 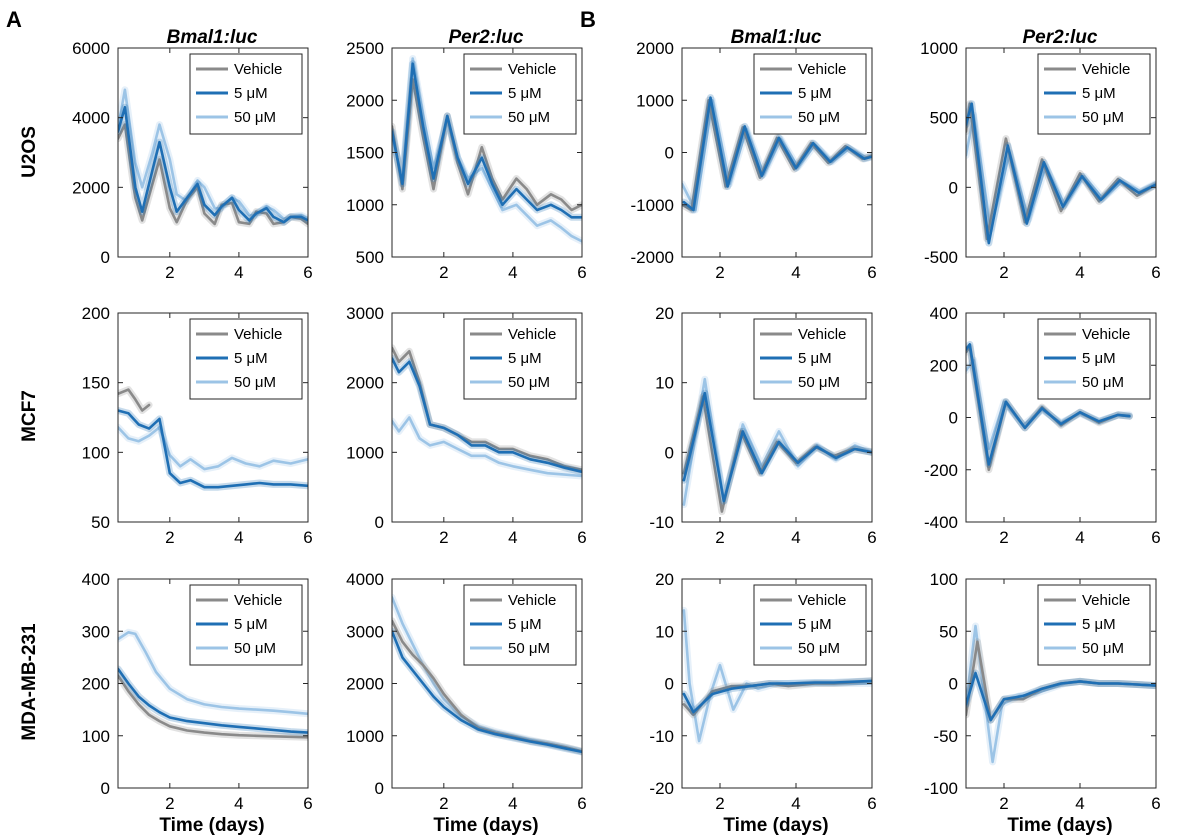 I want to click on x-axis-label-col1: Time (days), so click(x=211, y=825).